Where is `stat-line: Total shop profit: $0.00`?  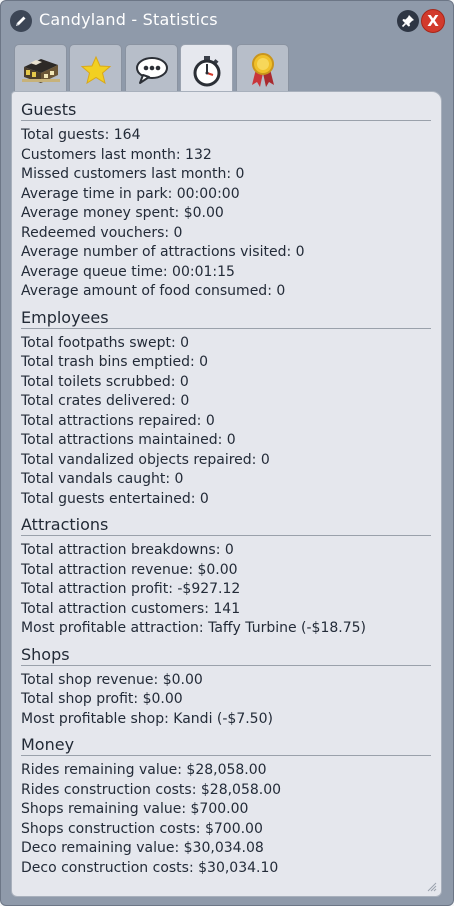
stat-line: Total shop profit: $0.00 is located at coordinates (102, 699).